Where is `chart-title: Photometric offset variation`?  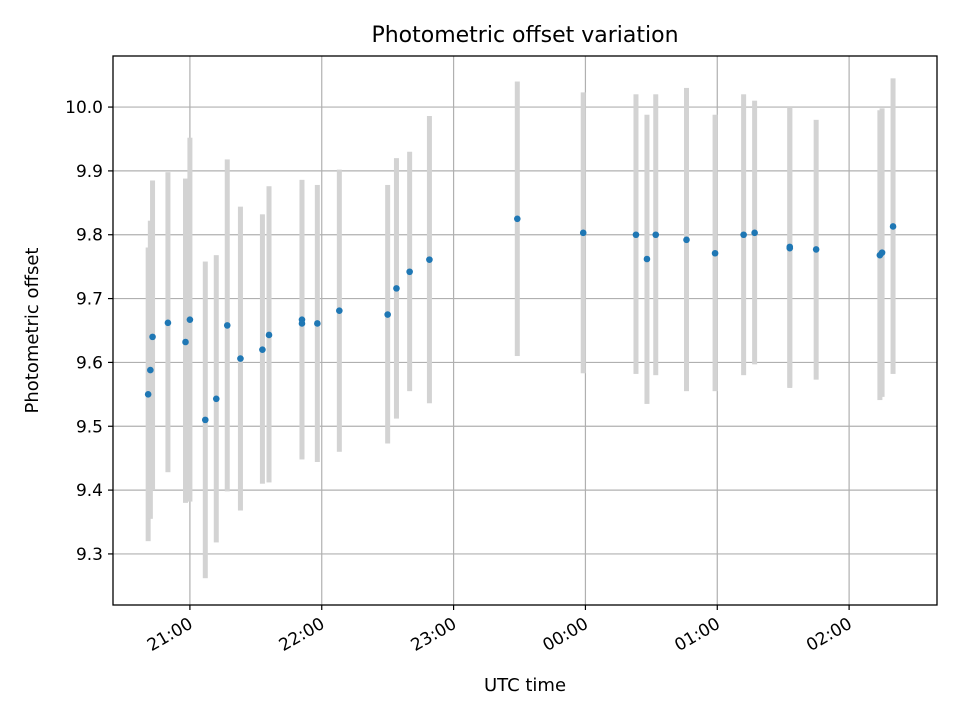 chart-title: Photometric offset variation is located at coordinates (524, 35).